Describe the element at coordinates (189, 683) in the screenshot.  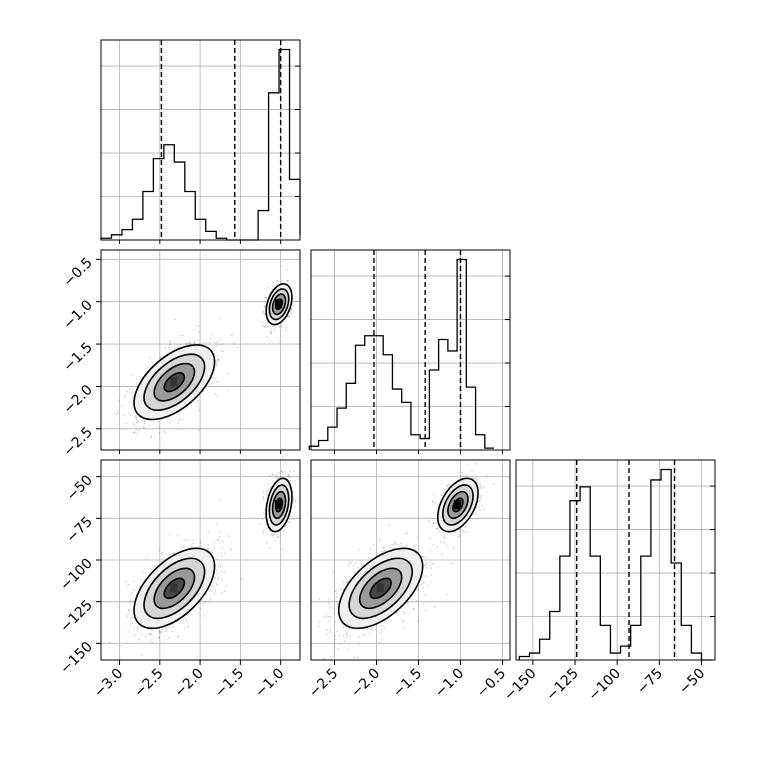
I see `x-axis-1-label-3: −2.0` at that location.